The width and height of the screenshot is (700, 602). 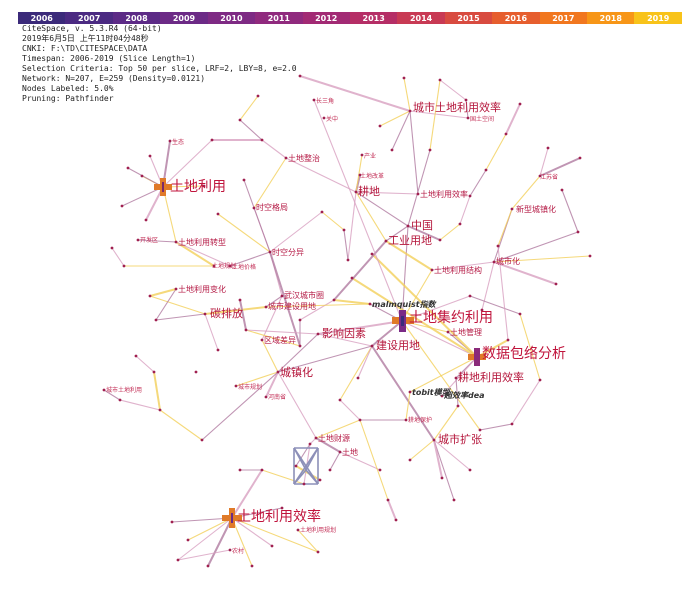 I want to click on label-shikong-fenyi: 时空分异, so click(x=288, y=252).